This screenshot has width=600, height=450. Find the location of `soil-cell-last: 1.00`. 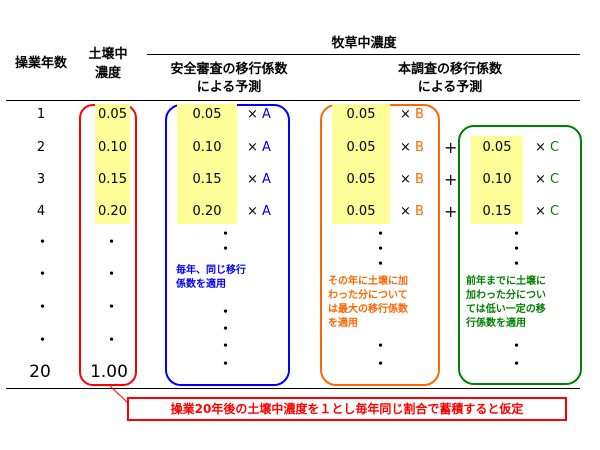

soil-cell-last: 1.00 is located at coordinates (109, 372).